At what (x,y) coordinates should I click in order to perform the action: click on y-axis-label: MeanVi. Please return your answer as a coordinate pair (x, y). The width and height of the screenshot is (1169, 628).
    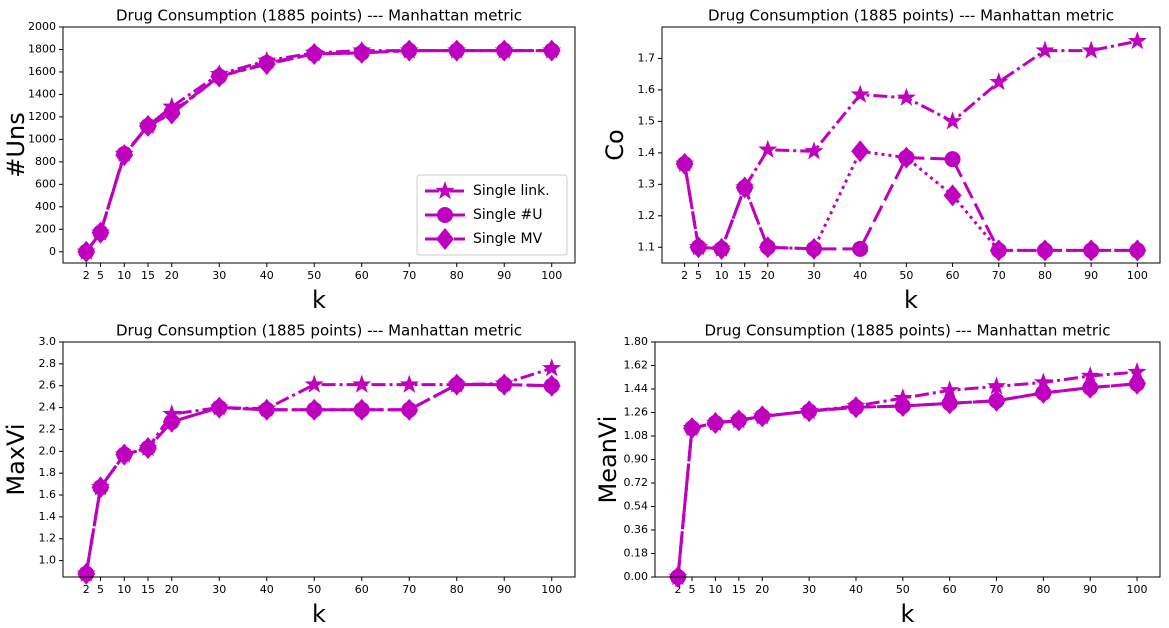
    Looking at the image, I should click on (608, 460).